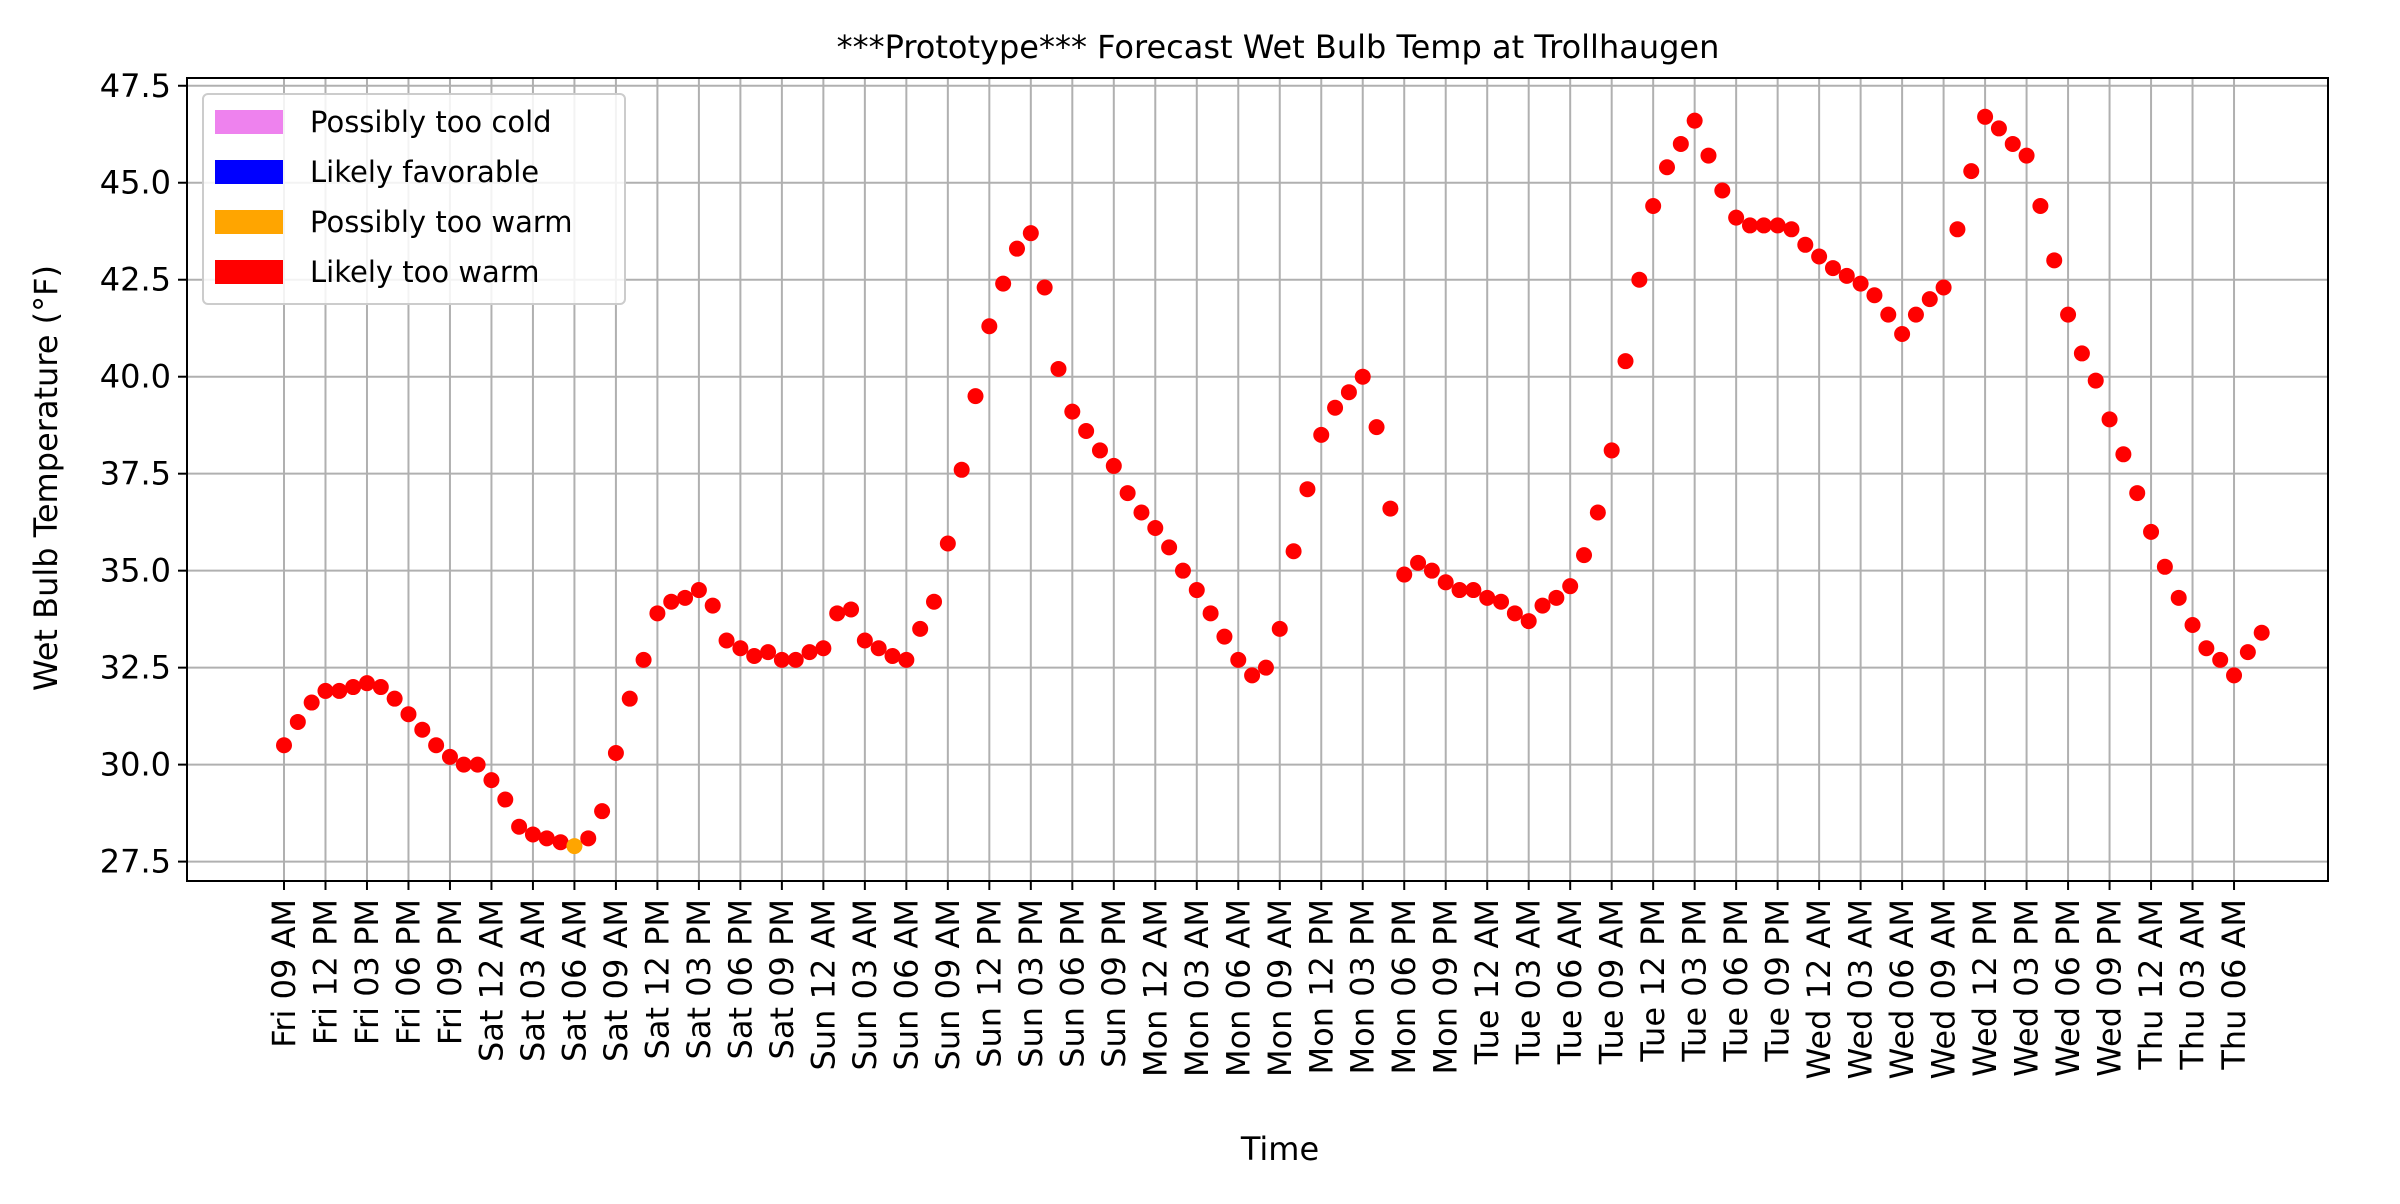  I want to click on y-tick-label: 47.5, so click(135, 86).